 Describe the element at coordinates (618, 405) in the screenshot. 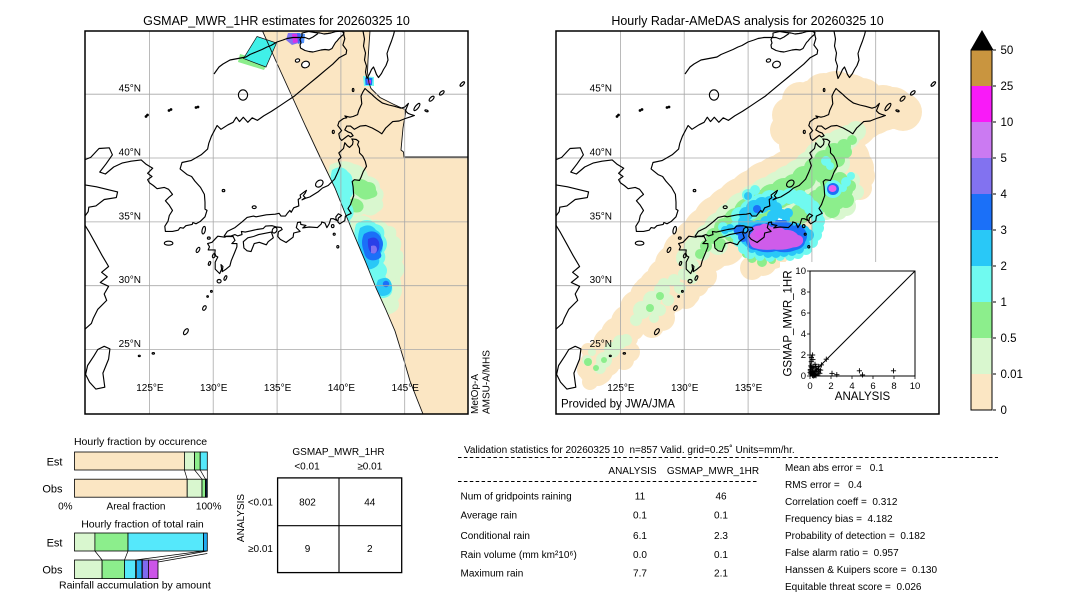

I see `svg-text: Provided by JWA/JMA` at that location.